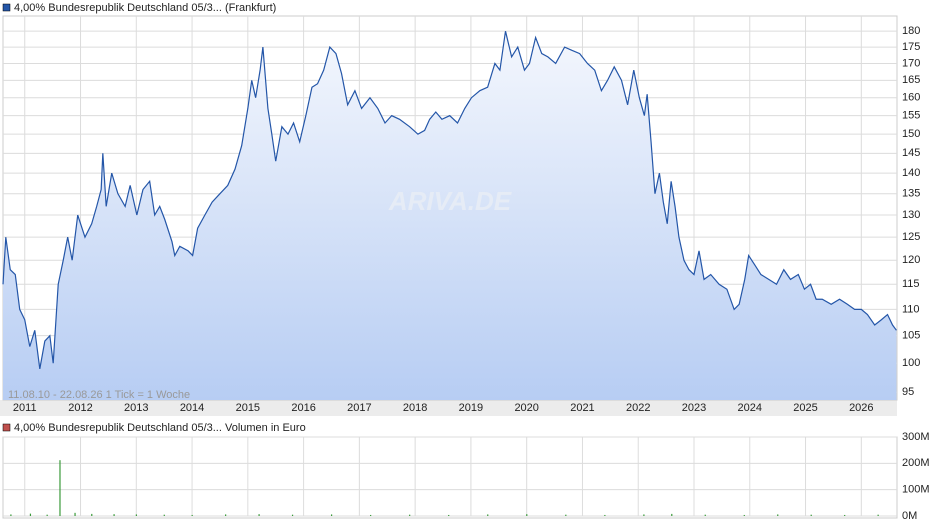 This screenshot has height=526, width=940. Describe the element at coordinates (526, 408) in the screenshot. I see `x-tick-label: 2020` at that location.